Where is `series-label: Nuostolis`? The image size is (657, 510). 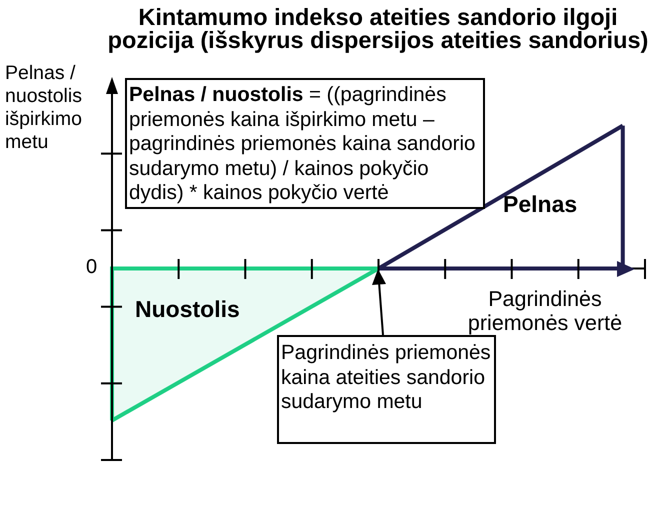
series-label: Nuostolis is located at coordinates (187, 309).